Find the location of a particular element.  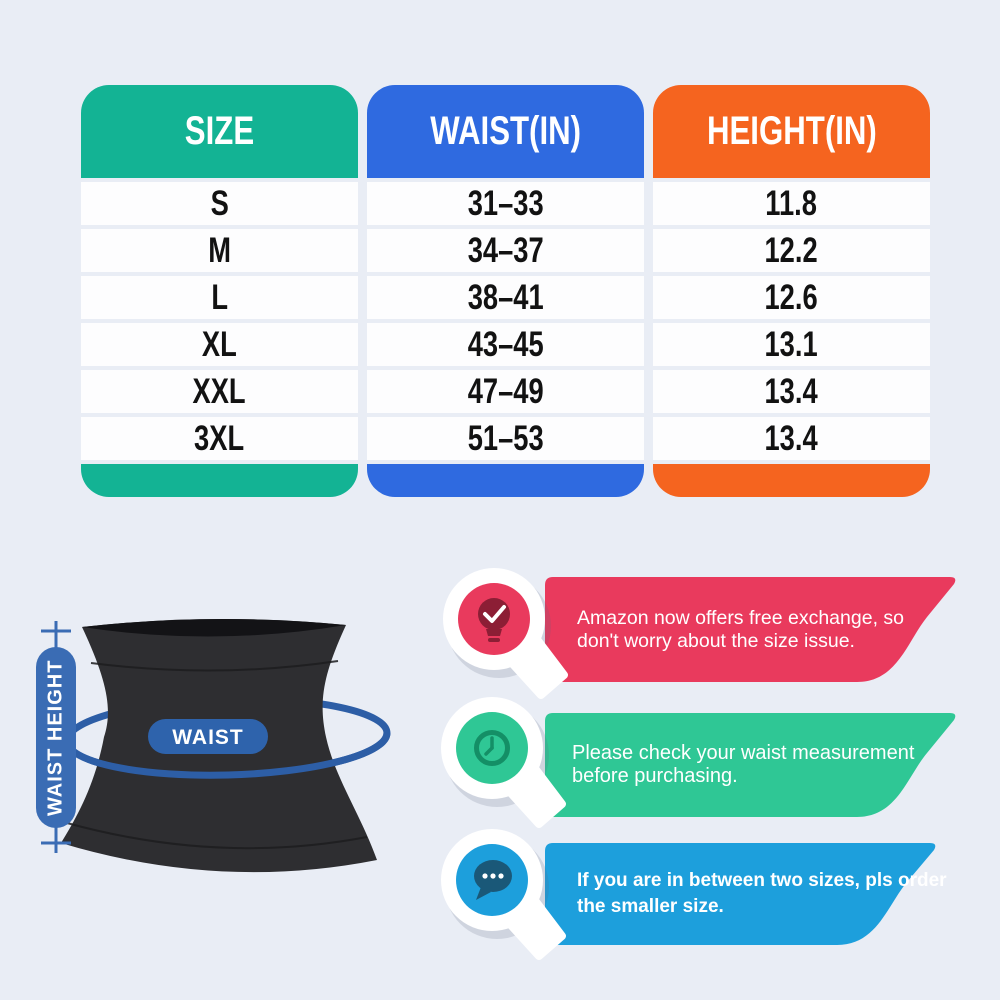

table-row-cell: 3XL is located at coordinates (219, 438).